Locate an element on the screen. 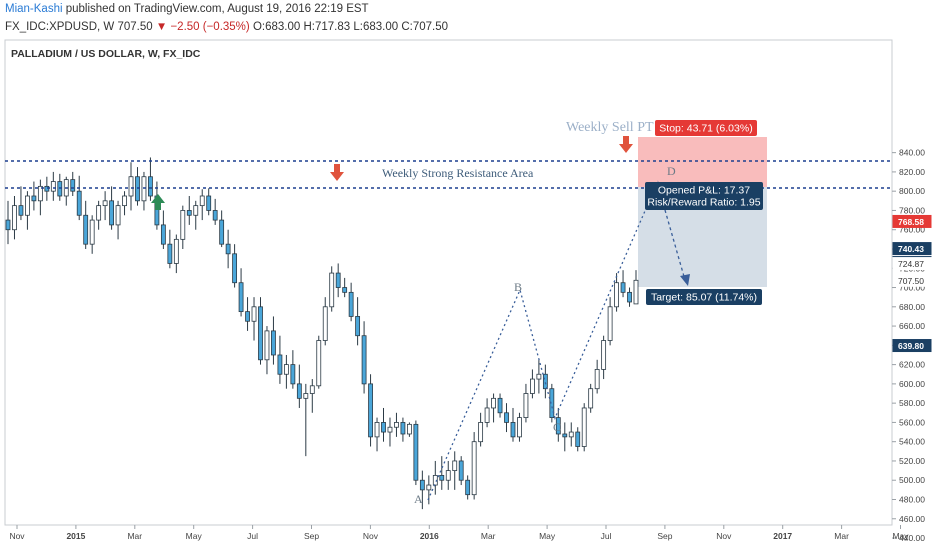 This screenshot has height=550, width=932. price-tick-label: 520.00 is located at coordinates (912, 461).